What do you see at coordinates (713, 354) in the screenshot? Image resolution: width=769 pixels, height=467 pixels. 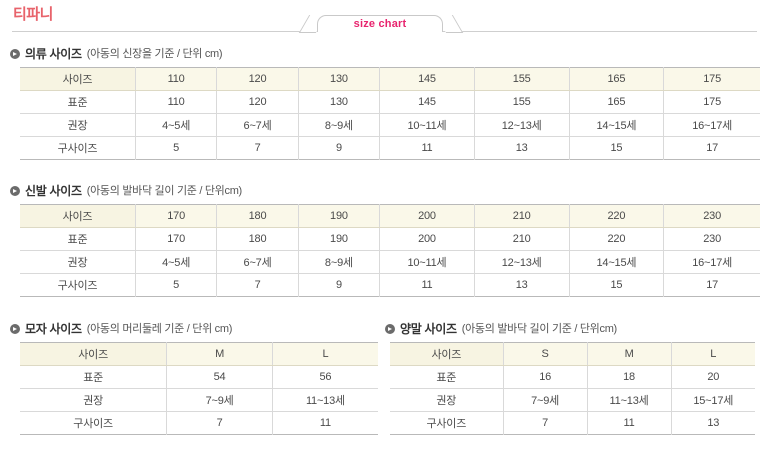 I see `table-cell: L` at bounding box center [713, 354].